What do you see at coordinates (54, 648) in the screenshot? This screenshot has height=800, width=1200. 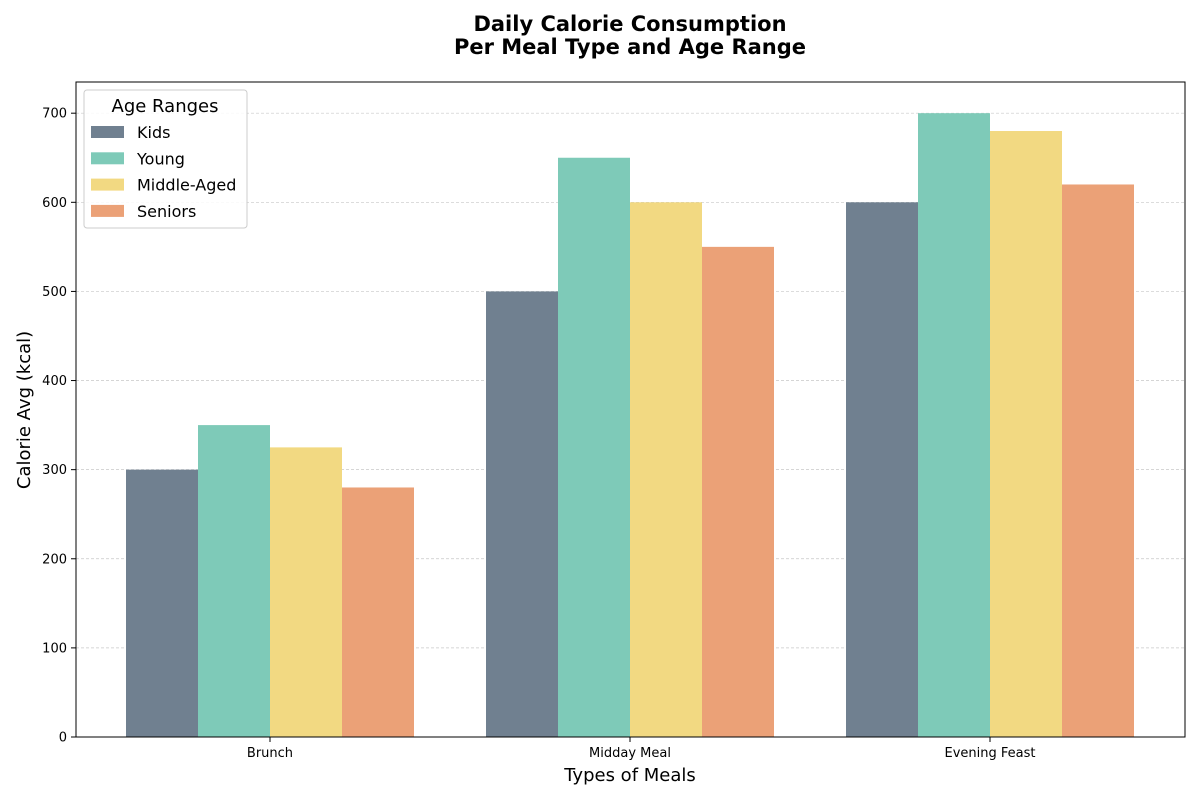 I see `y-tick-label: 100` at bounding box center [54, 648].